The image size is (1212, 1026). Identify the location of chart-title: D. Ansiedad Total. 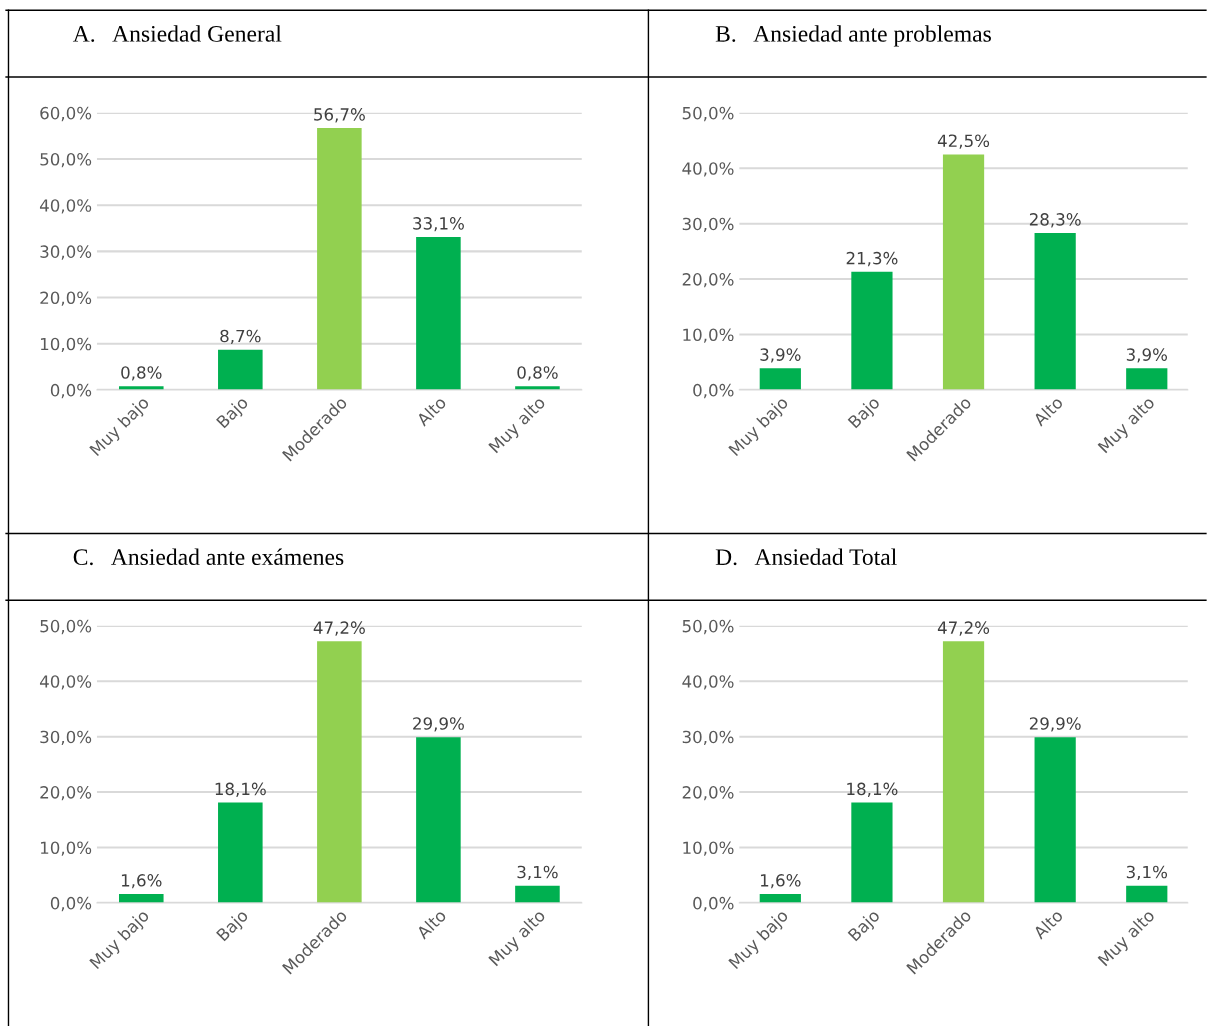
(806, 557).